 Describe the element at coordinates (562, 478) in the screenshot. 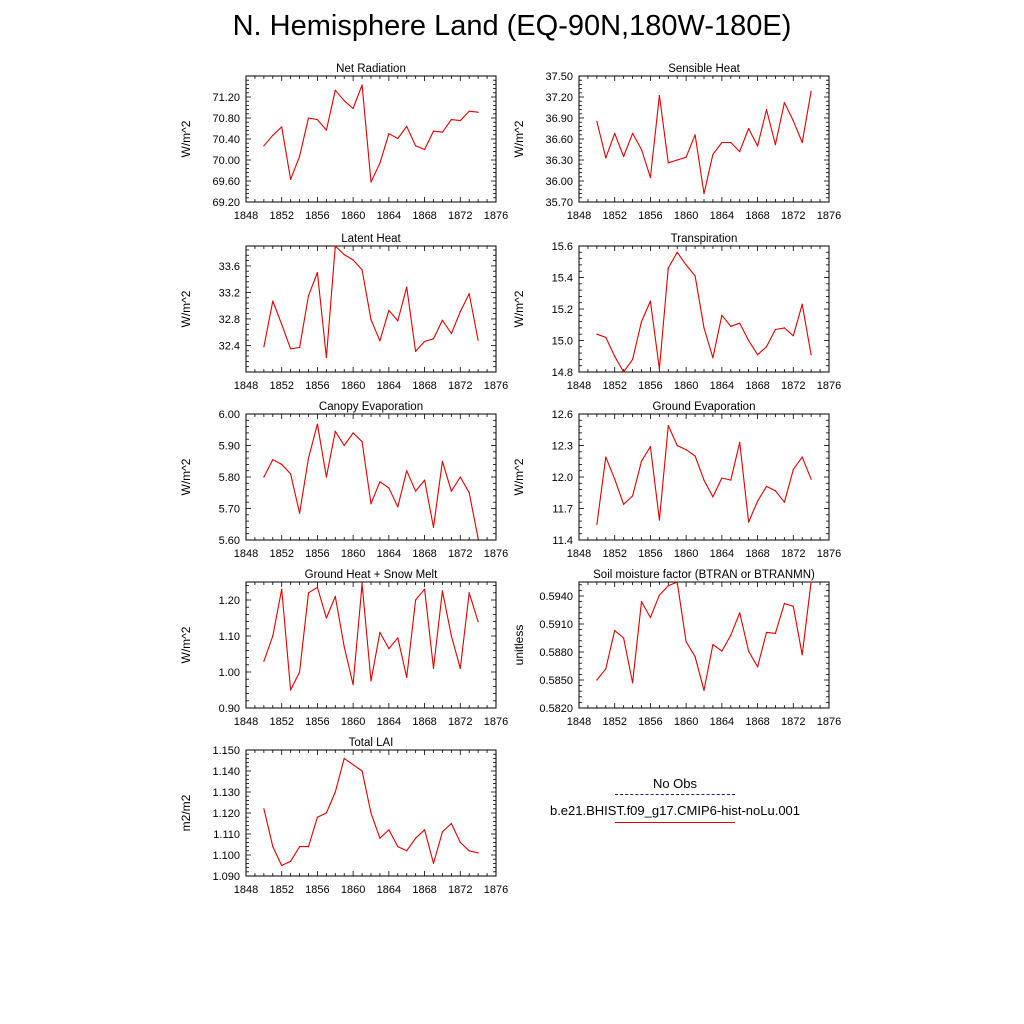

I see `y-tick-label: 12.0` at that location.